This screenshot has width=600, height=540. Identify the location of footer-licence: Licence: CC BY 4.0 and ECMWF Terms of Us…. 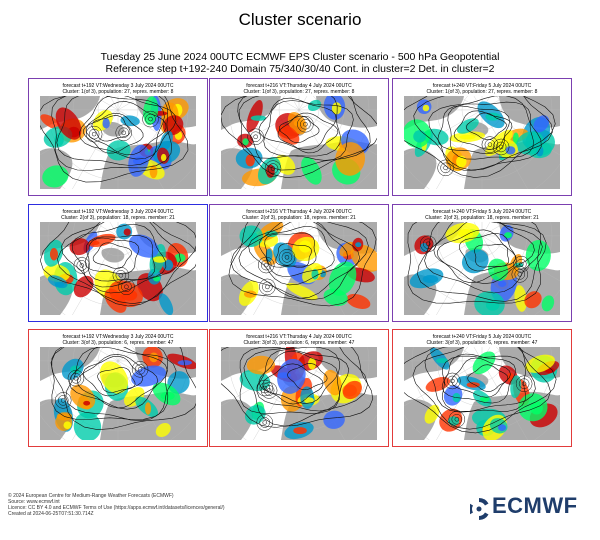
(116, 508).